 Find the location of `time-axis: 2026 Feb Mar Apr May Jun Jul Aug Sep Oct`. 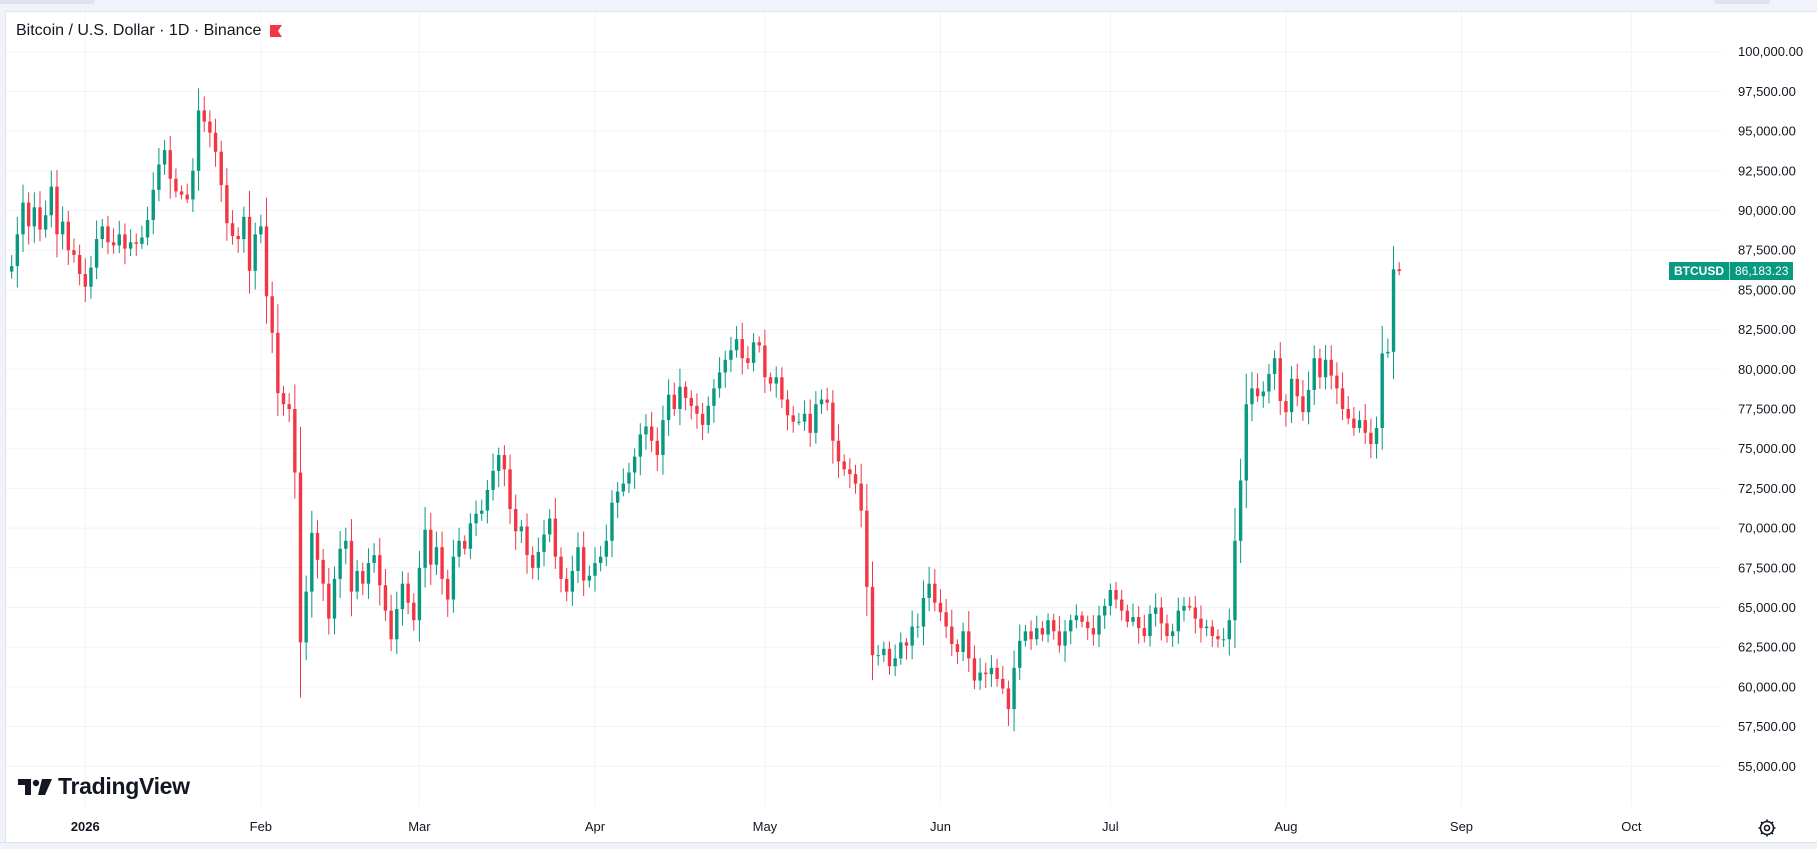

time-axis: 2026 Feb Mar Apr May Jun Jul Aug Sep Oct is located at coordinates (856, 826).